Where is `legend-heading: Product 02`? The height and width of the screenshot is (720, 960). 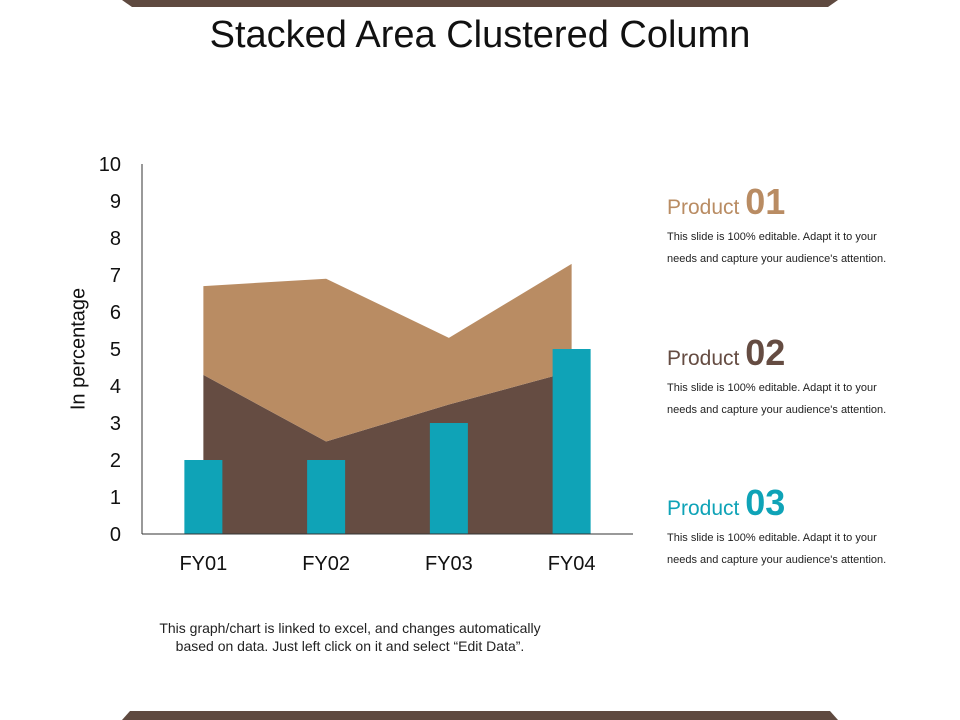
legend-heading: Product 02 is located at coordinates (807, 356).